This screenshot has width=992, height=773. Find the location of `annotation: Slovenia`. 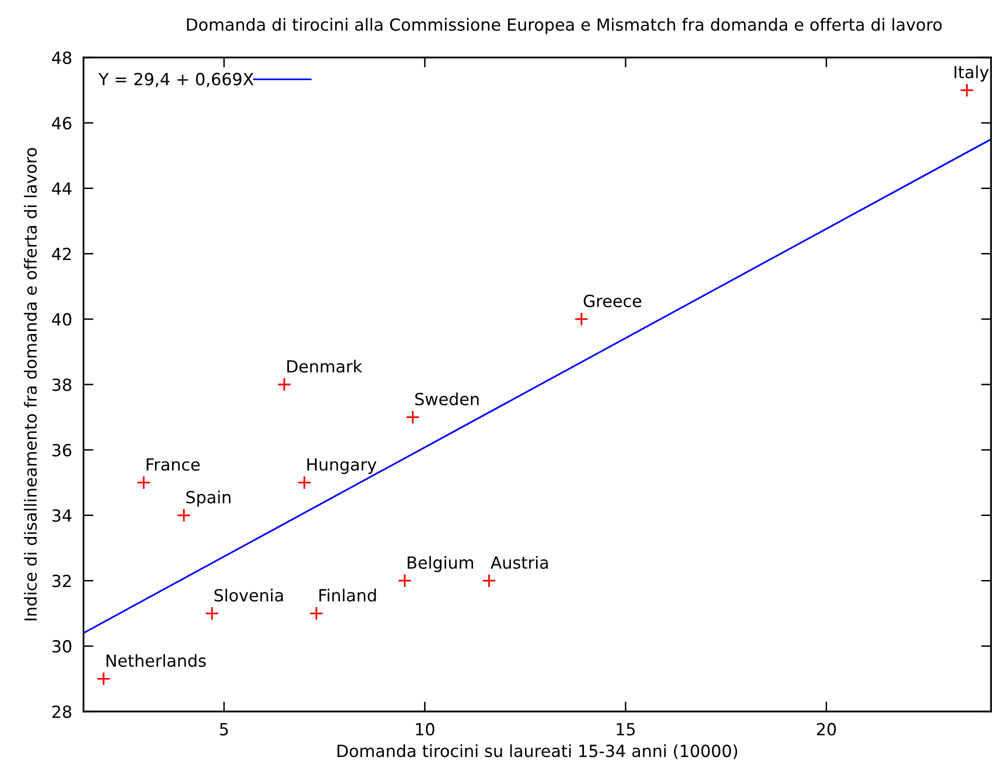

annotation: Slovenia is located at coordinates (248, 595).